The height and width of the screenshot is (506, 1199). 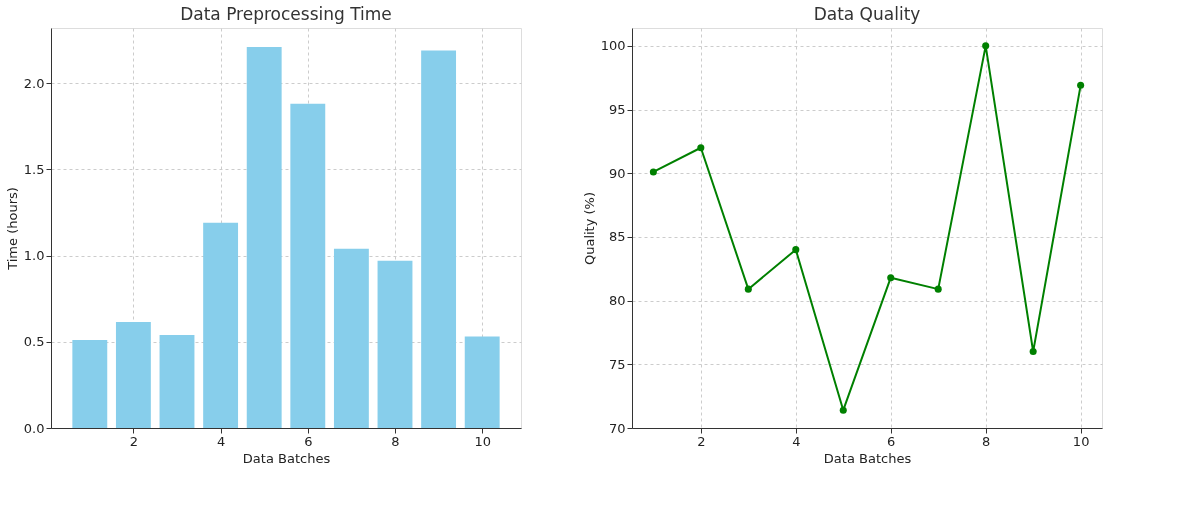 I want to click on y-tick-label: 1.0, so click(x=34, y=256).